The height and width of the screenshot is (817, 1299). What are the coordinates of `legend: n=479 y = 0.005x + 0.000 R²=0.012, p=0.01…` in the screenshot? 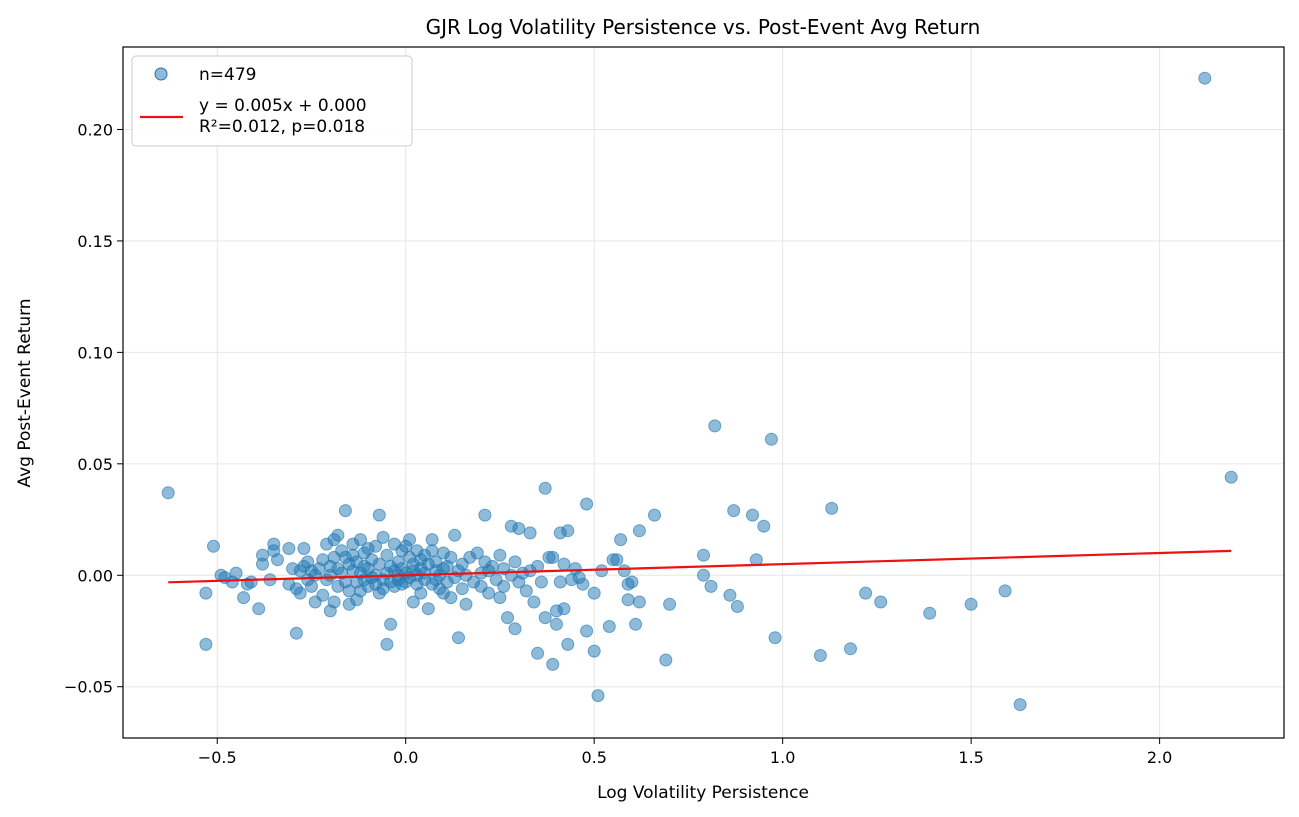 It's located at (272, 101).